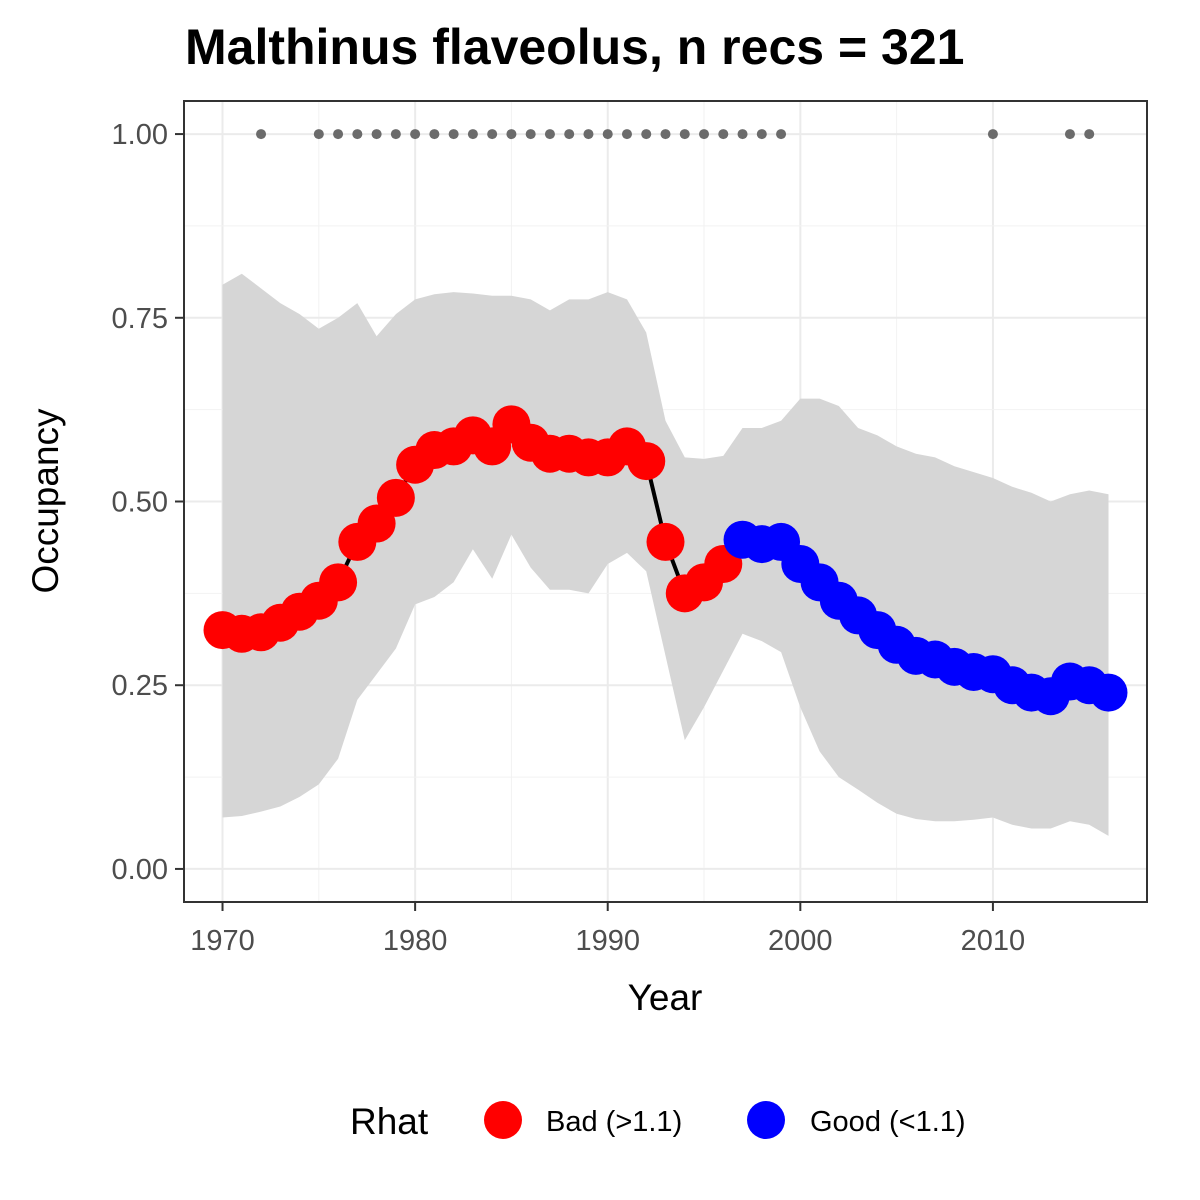 This screenshot has width=1200, height=1200. What do you see at coordinates (766, 1120) in the screenshot?
I see `legend-key-good` at bounding box center [766, 1120].